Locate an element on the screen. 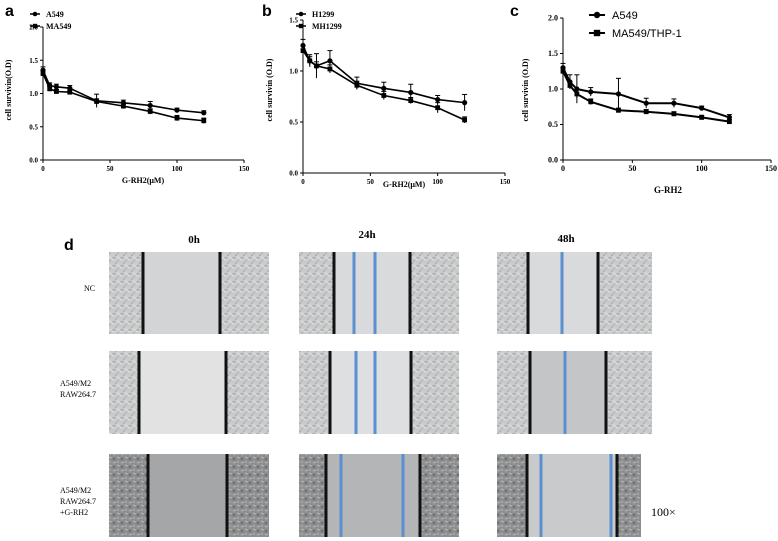 The height and width of the screenshot is (541, 778). chart-c-legend: A549 MA549/THP-1 is located at coordinates (635, 25).